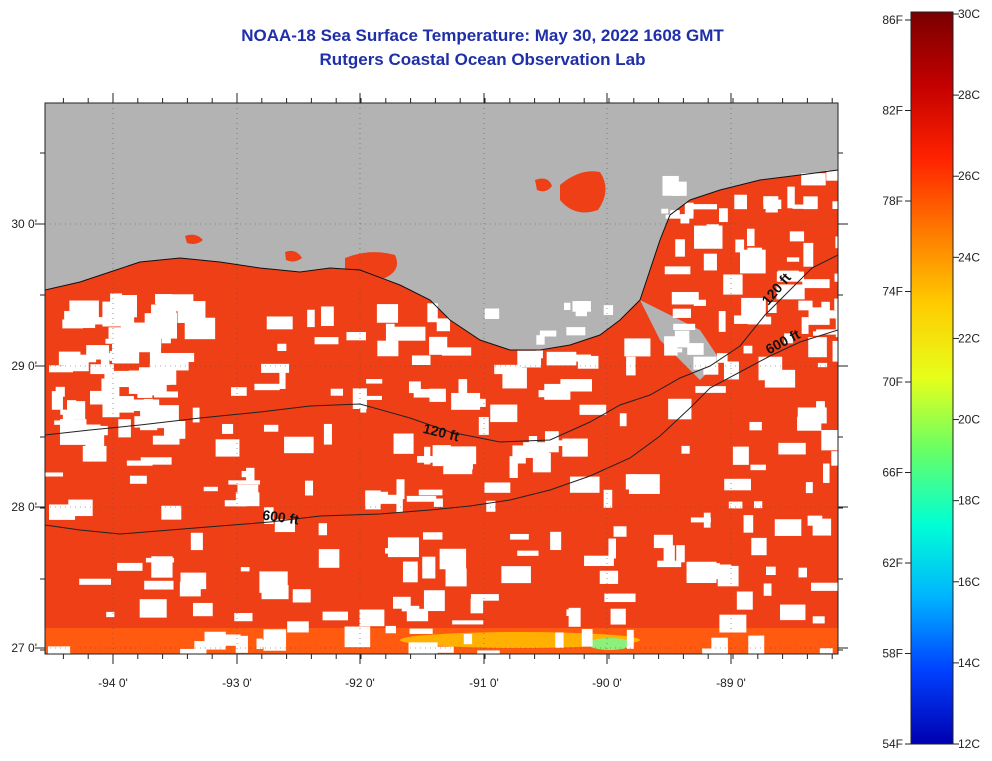  Describe the element at coordinates (969, 744) in the screenshot. I see `colorbar-c-label: 12C` at that location.